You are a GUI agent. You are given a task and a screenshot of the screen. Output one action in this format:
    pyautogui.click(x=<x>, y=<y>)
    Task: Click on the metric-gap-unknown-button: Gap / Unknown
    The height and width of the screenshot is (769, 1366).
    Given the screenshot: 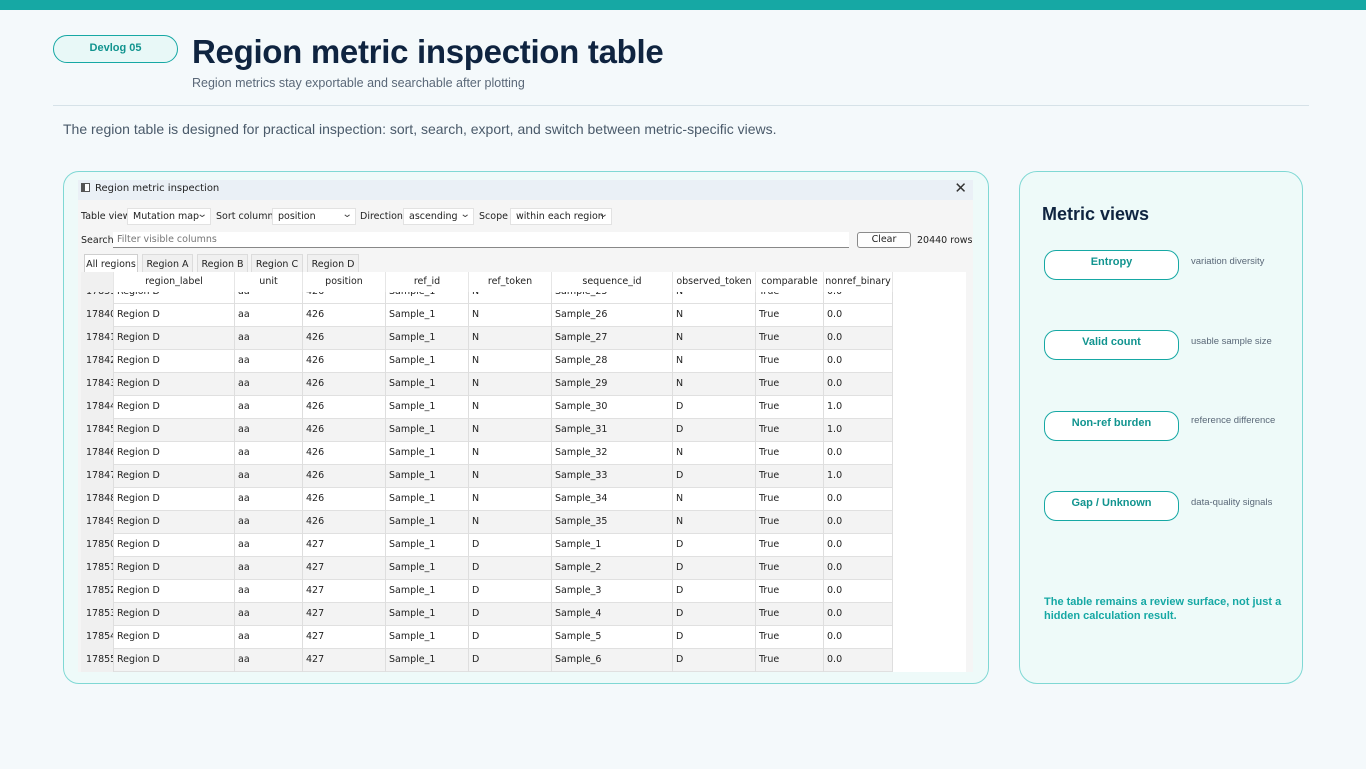 What is the action you would take?
    pyautogui.click(x=1111, y=506)
    